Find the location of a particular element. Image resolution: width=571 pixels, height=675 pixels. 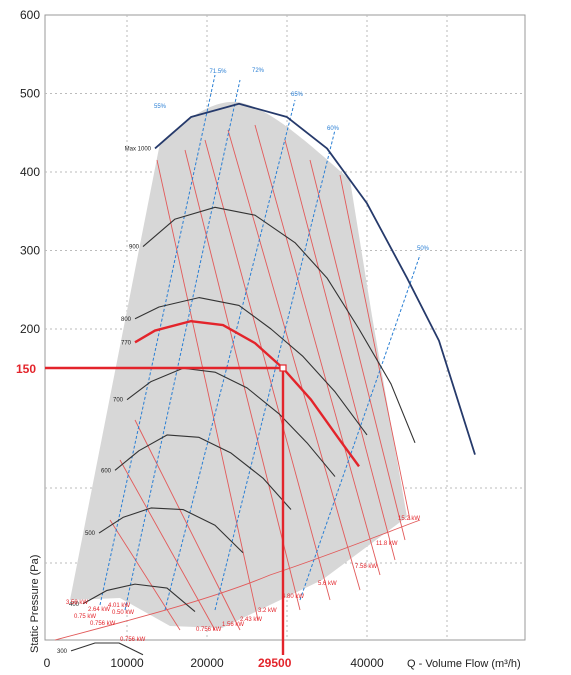

rpm-curve-label: 400 is located at coordinates (74, 605).